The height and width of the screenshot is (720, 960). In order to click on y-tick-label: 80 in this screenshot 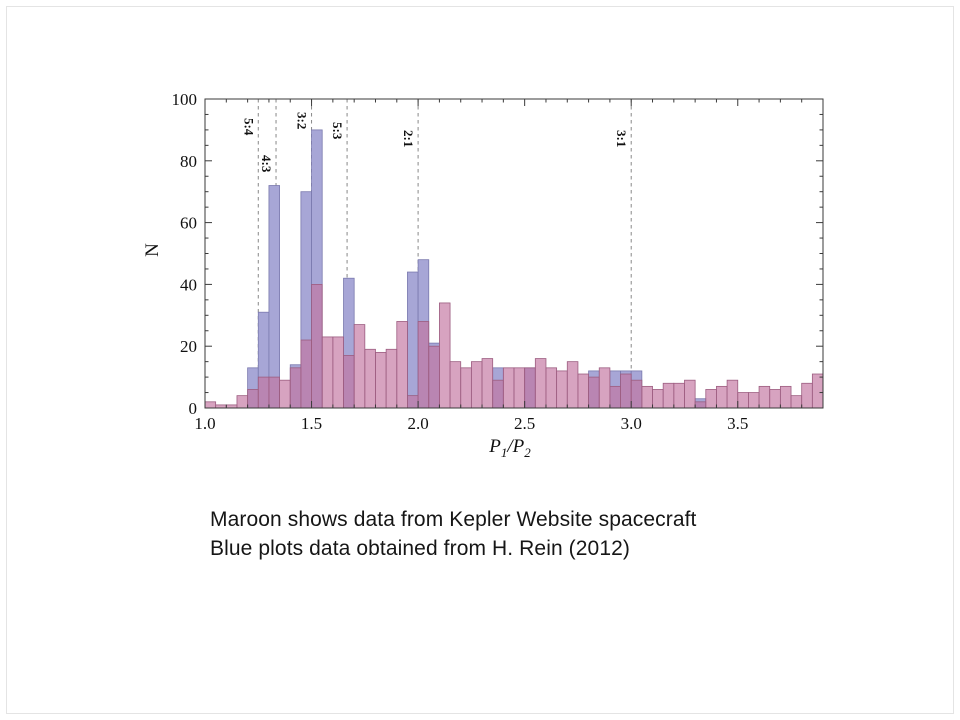, I will do `click(188, 161)`.